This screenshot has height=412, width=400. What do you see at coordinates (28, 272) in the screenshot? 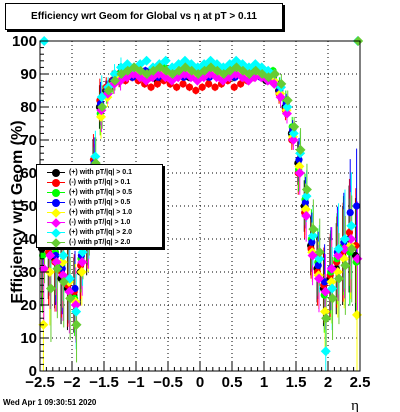
I see `y-tick-label: 30` at bounding box center [28, 272].